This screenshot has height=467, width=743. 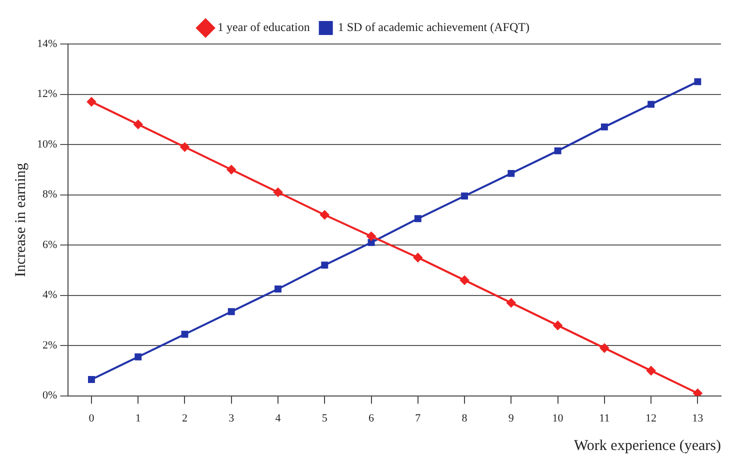 What do you see at coordinates (278, 418) in the screenshot?
I see `x-tick-label: 4` at bounding box center [278, 418].